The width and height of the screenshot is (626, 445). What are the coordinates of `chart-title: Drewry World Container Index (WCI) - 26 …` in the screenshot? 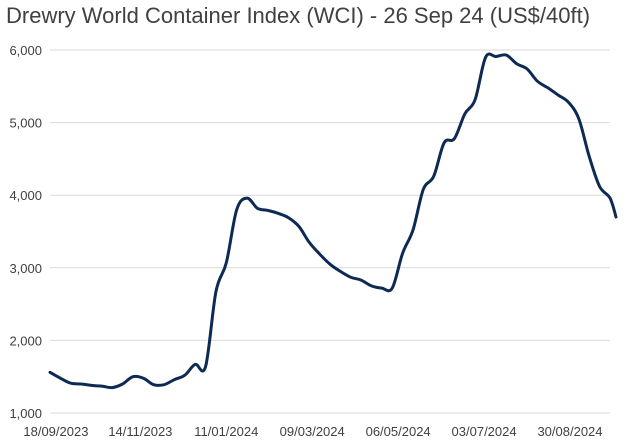 It's located at (298, 15).